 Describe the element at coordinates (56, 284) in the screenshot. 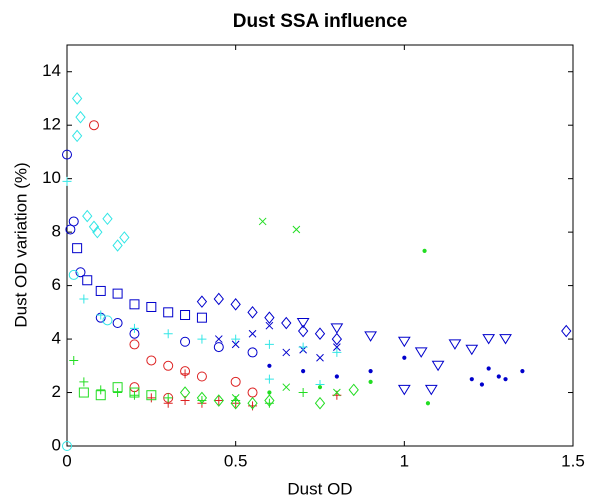

I see `y-tick-label: 6` at that location.